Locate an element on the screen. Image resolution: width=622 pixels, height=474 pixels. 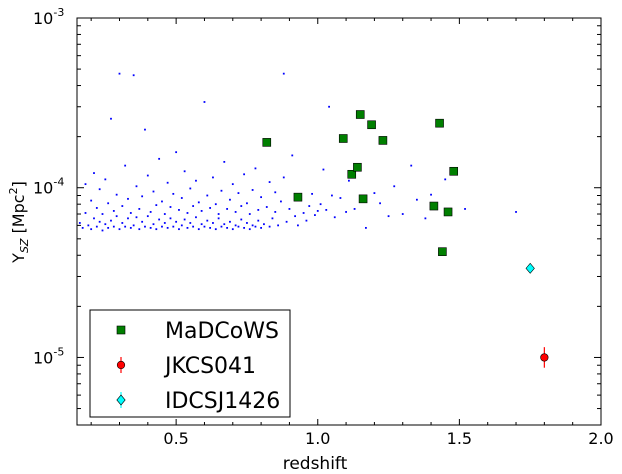
y-axis-label-close: ] is located at coordinates (18, 184).